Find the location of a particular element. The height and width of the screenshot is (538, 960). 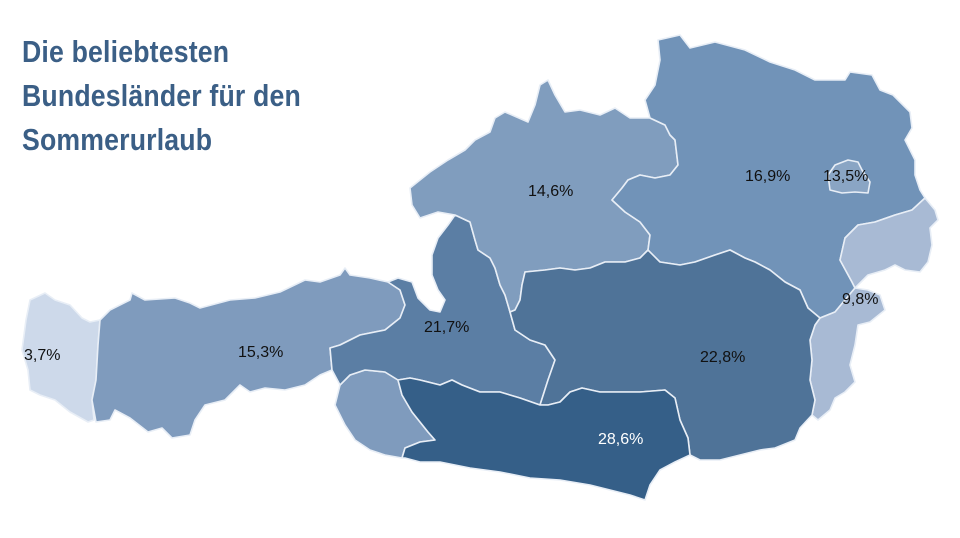

label-wien: 13,5% is located at coordinates (845, 176).